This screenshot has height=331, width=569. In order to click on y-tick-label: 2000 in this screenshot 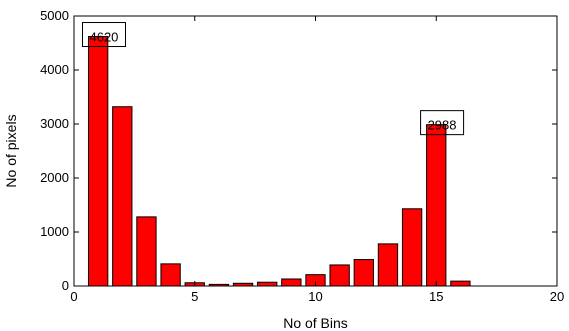, I will do `click(54, 177)`.